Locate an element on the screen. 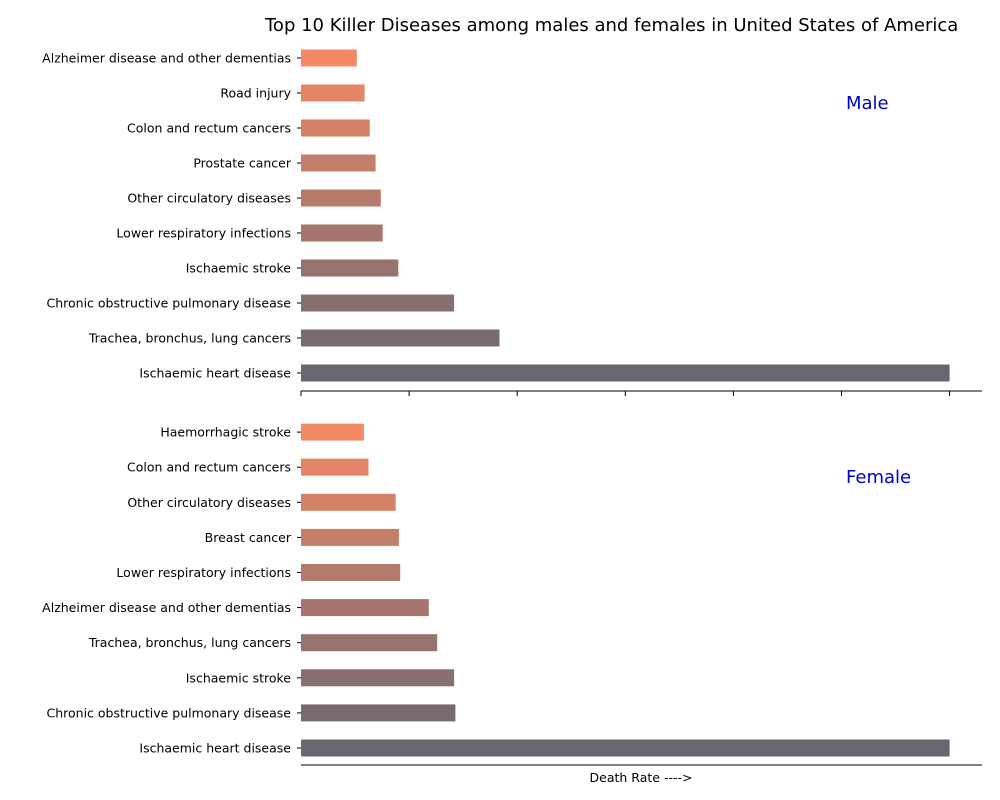 Image resolution: width=1000 pixels, height=800 pixels. female-category-label: Chronic obstructive pulmonary disease is located at coordinates (169, 712).